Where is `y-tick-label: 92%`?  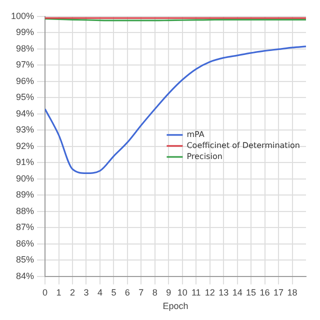 y-tick-label: 92% is located at coordinates (25, 145).